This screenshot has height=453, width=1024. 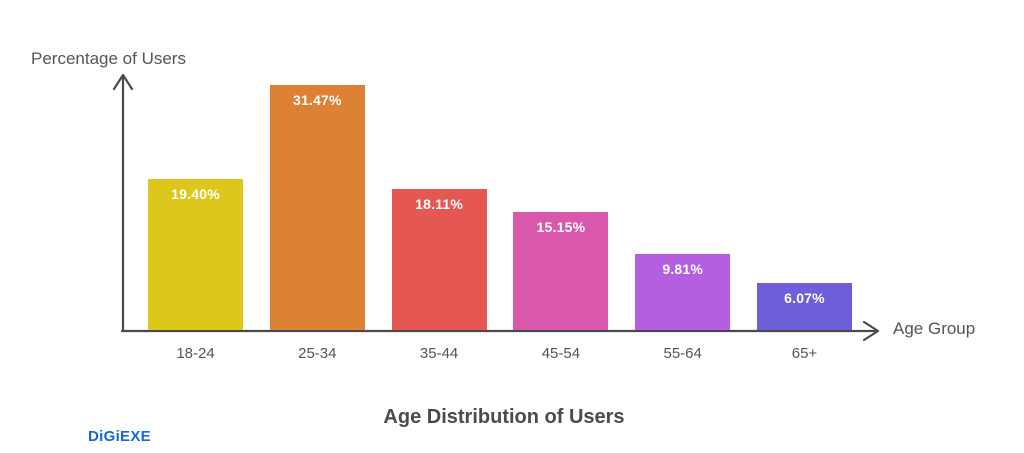 What do you see at coordinates (317, 353) in the screenshot?
I see `x-tick-label: 25-34` at bounding box center [317, 353].